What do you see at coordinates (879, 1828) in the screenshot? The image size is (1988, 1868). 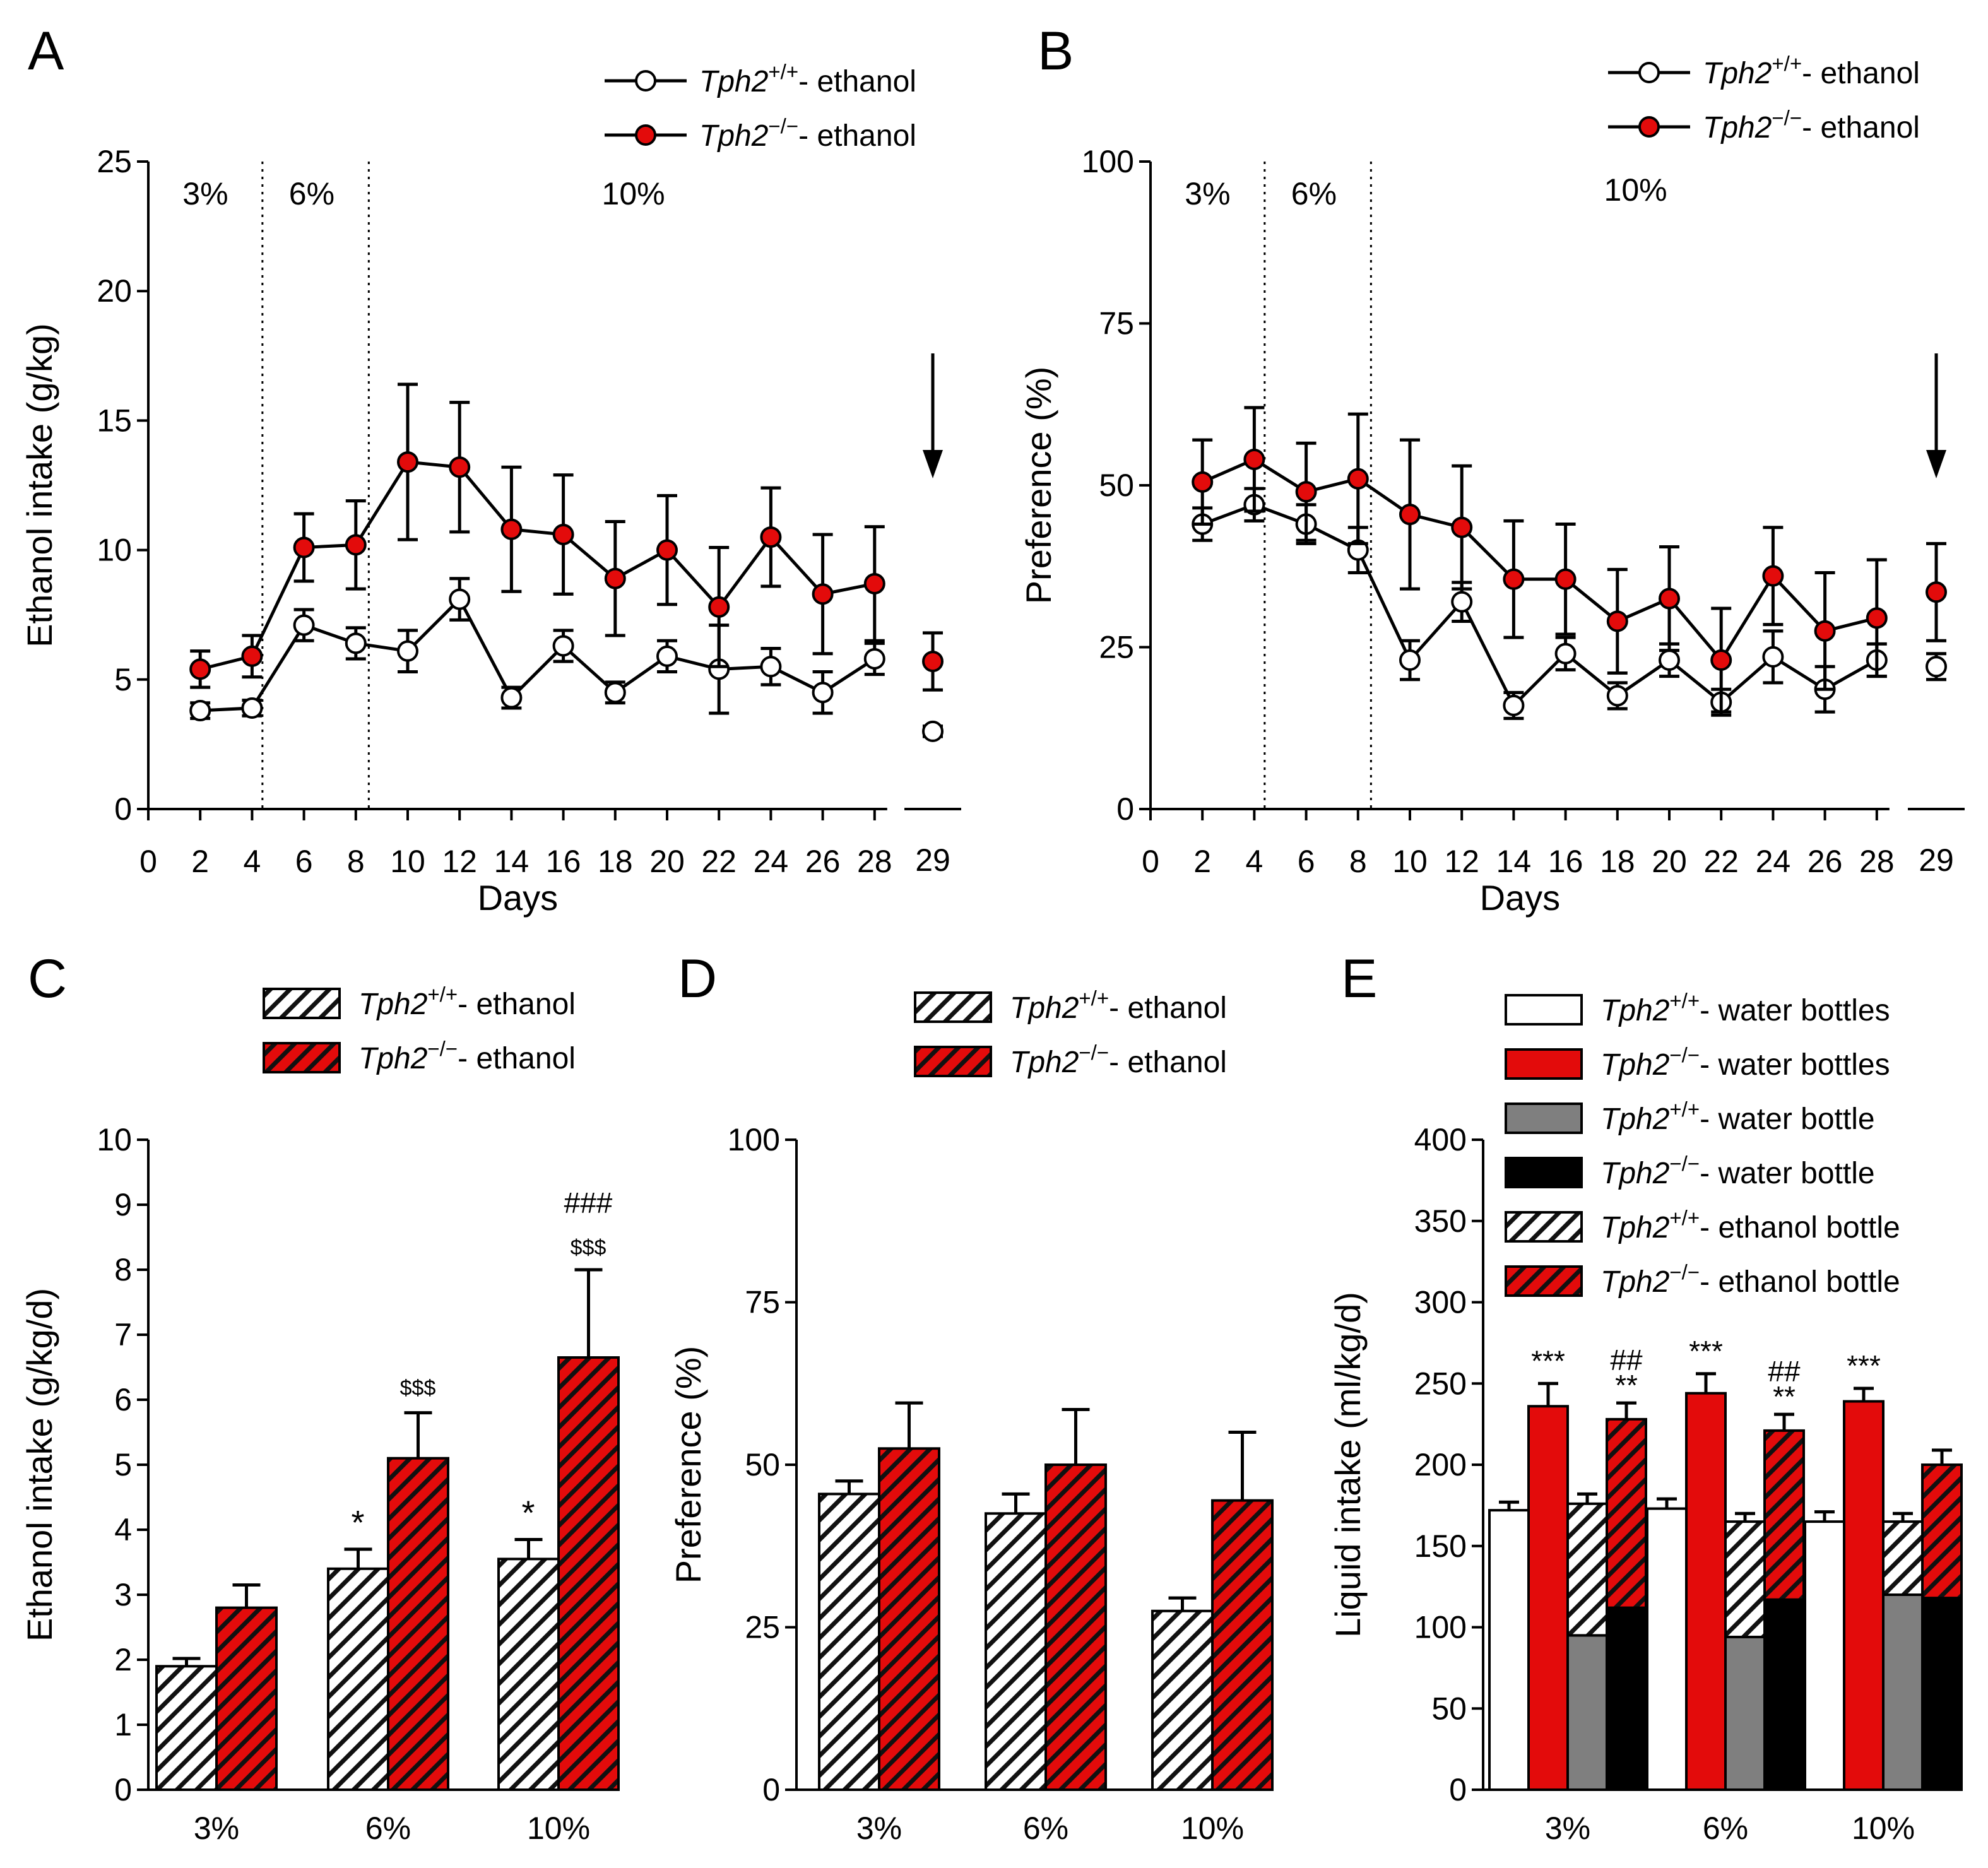 I see `panel-d-x-tick-label: 3%` at bounding box center [879, 1828].